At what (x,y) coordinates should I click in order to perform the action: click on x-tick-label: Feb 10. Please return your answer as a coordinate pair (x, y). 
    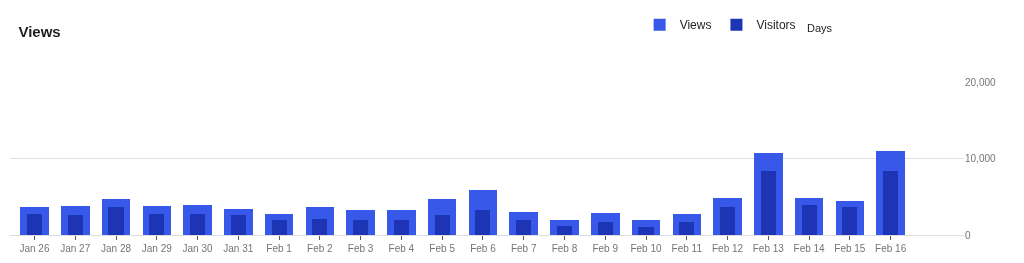
    Looking at the image, I should click on (646, 248).